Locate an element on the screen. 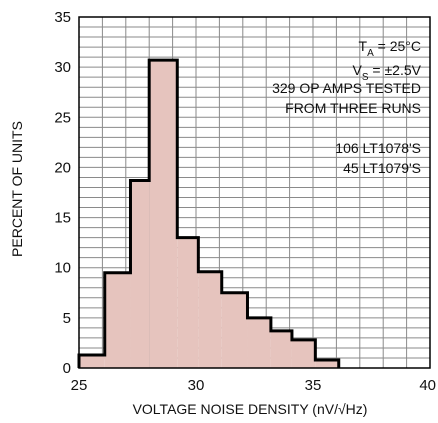 The width and height of the screenshot is (438, 423). annotation-ta: TA = 25°C is located at coordinates (390, 48).